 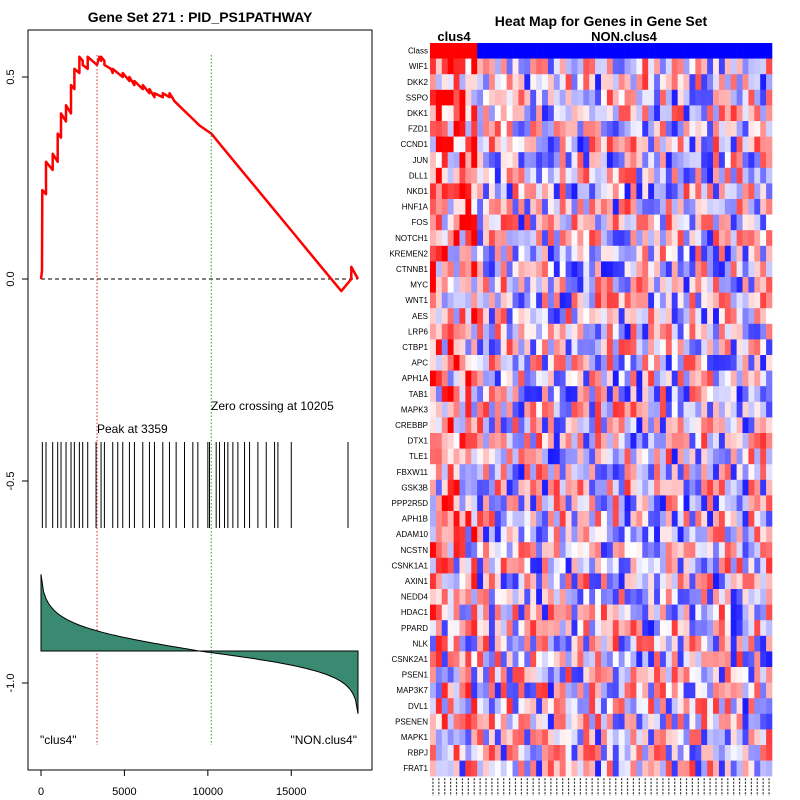 I want to click on heatmap-row-label: RBPJ, so click(x=418, y=753).